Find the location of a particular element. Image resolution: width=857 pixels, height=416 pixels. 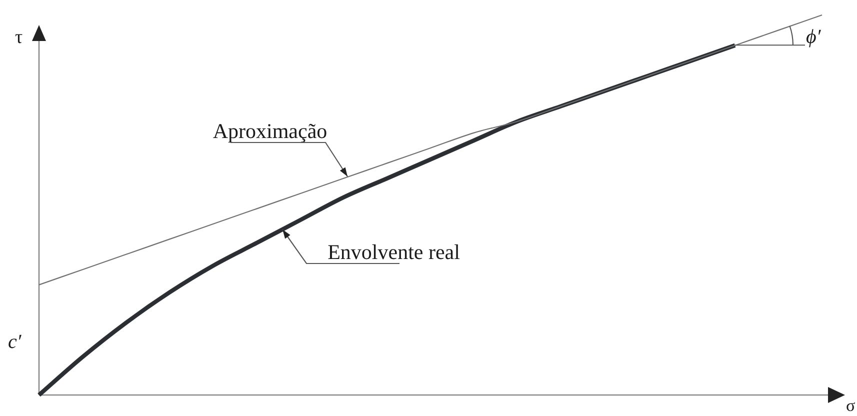

series-label: Envolvente real is located at coordinates (394, 252).